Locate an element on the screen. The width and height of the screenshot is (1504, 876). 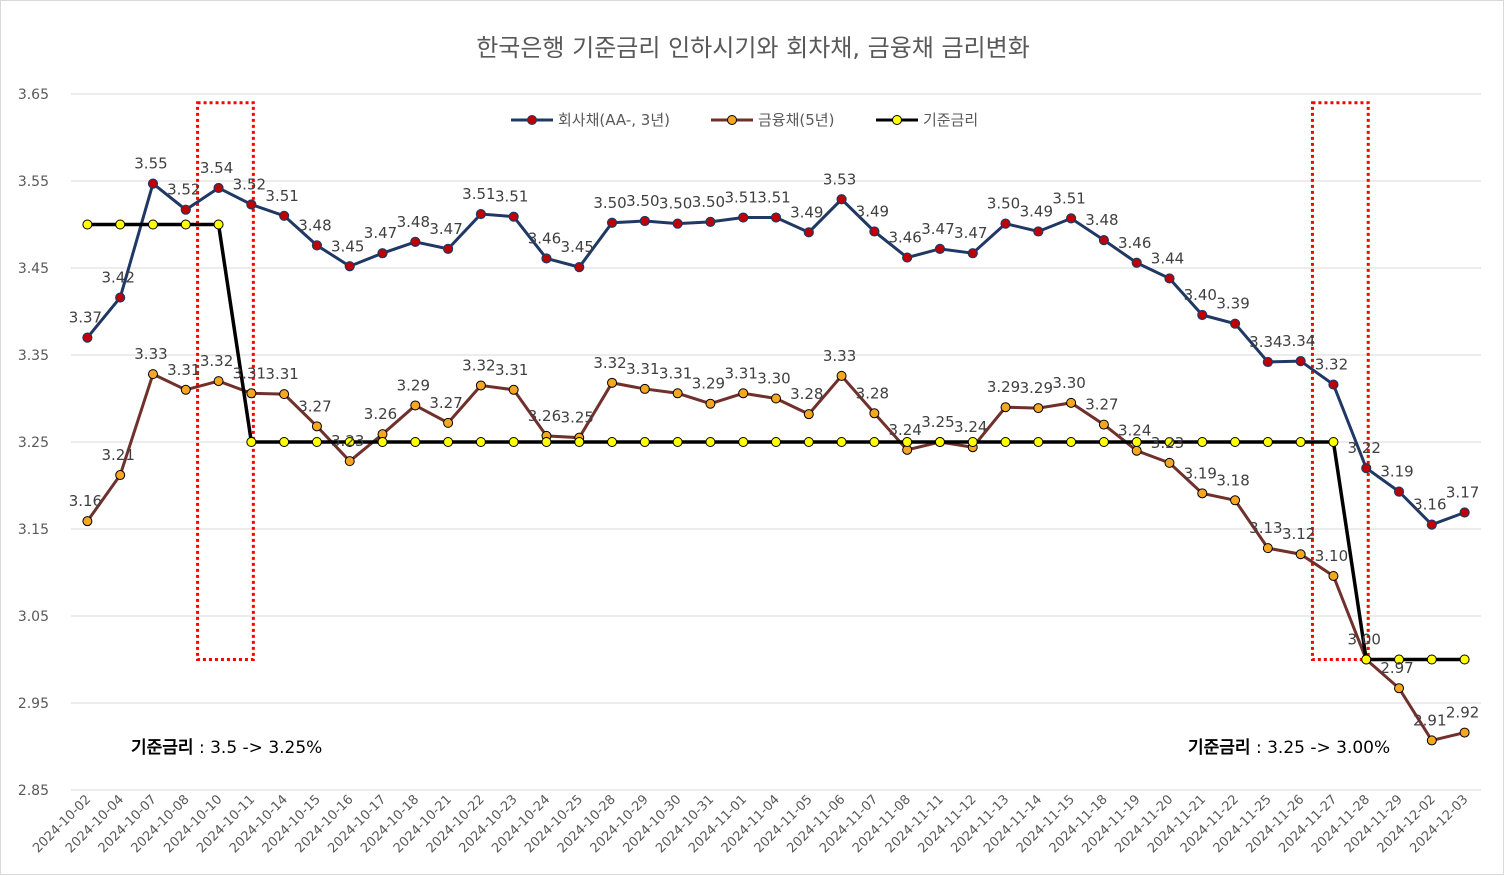
data-label: 3.52 is located at coordinates (183, 190).